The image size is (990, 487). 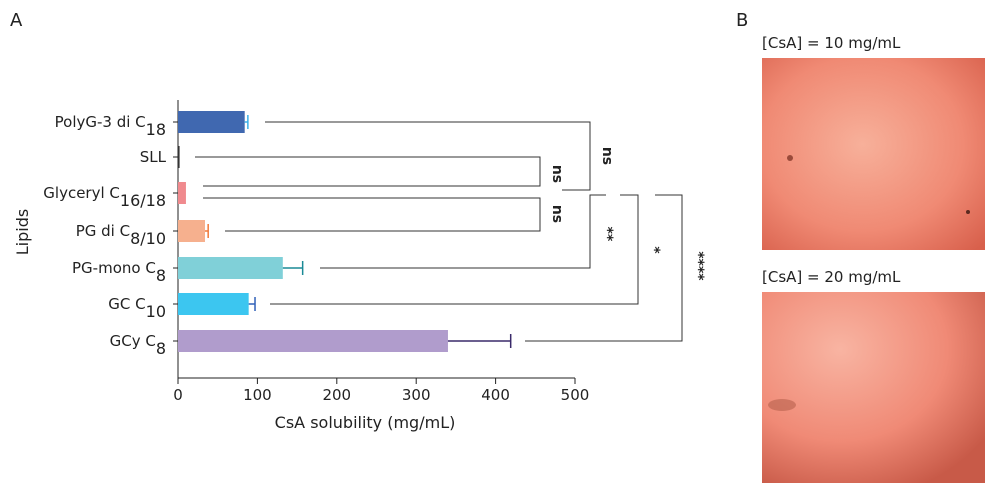 I want to click on category-name: Glyceryl C, so click(x=81, y=193).